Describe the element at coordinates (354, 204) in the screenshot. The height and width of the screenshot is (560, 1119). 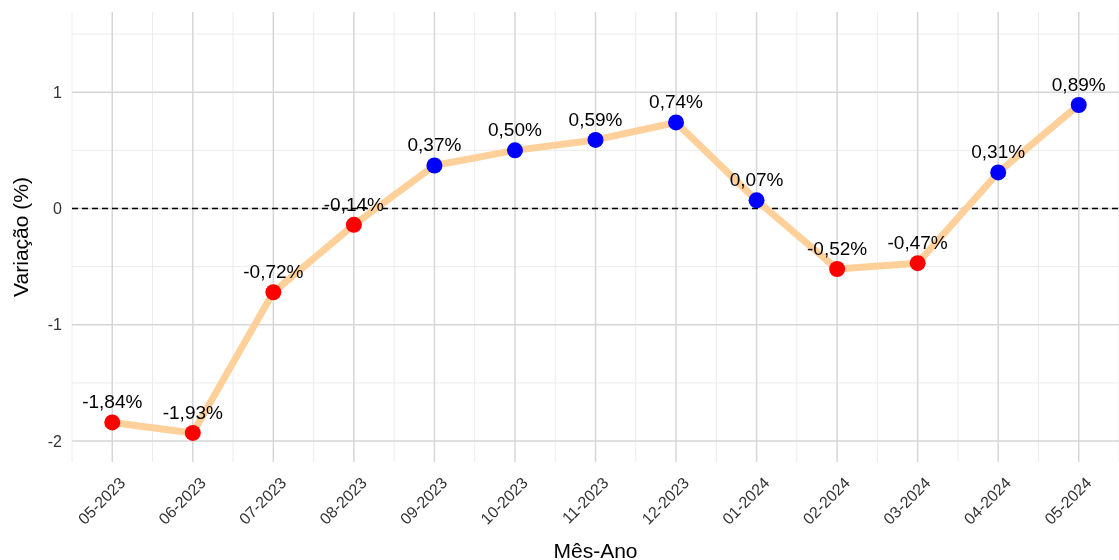
I see `data-label: -0,14%` at that location.